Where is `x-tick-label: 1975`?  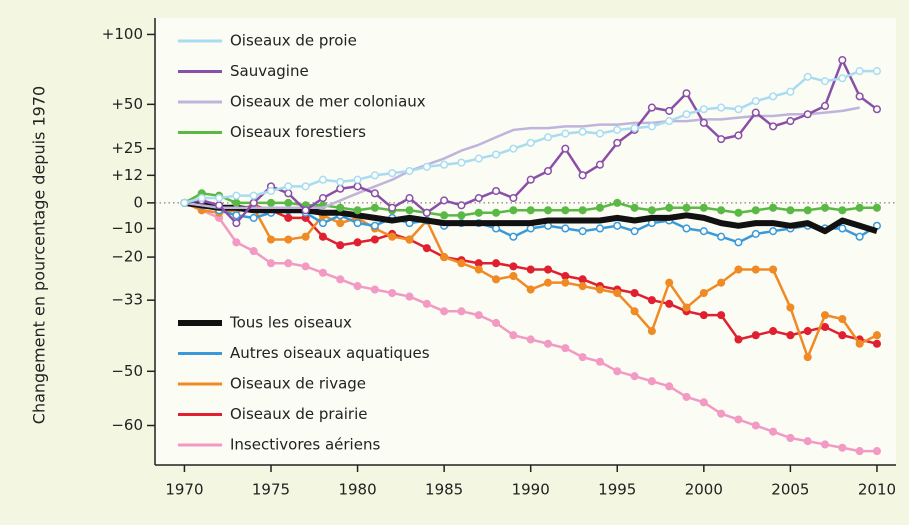 x-tick-label: 1975 is located at coordinates (271, 490).